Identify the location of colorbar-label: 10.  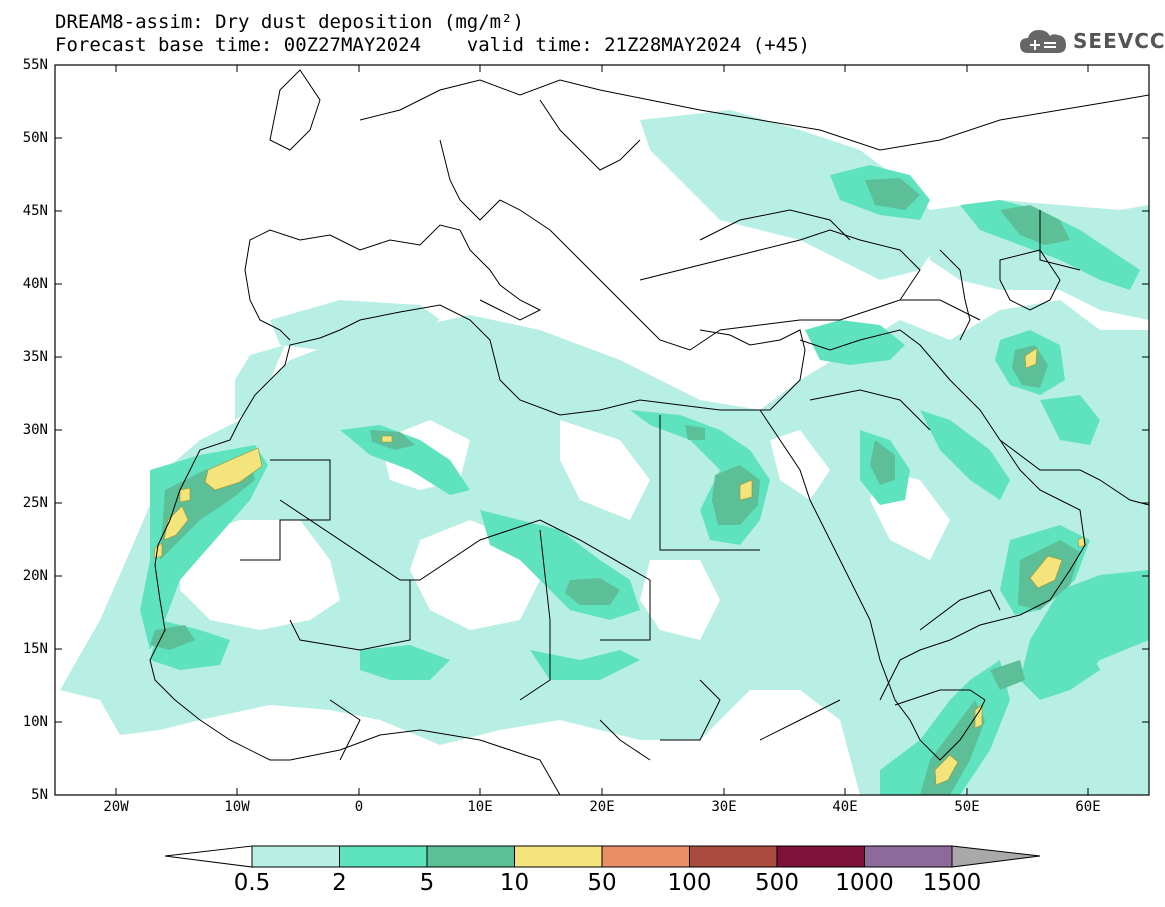
(514, 883).